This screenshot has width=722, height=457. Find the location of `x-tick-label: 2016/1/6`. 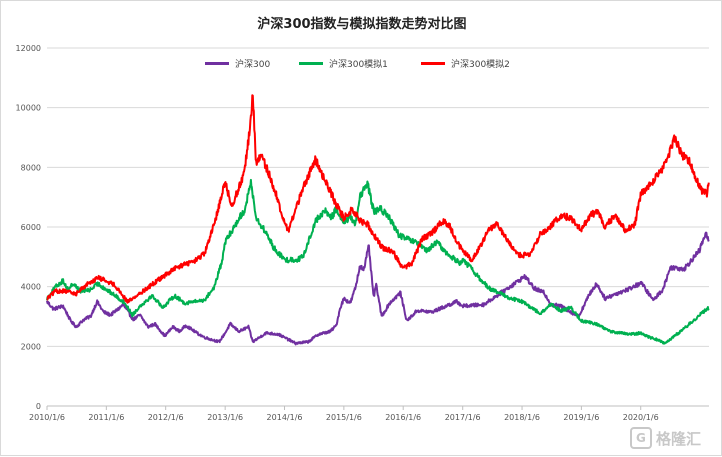

x-tick-label: 2016/1/6 is located at coordinates (403, 417).